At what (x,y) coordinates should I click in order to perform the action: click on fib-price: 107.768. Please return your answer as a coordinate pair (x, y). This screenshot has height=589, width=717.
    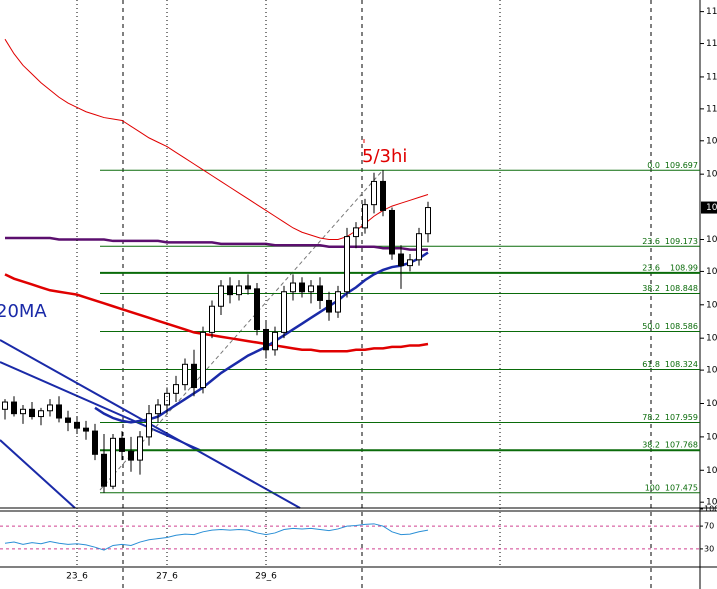
    Looking at the image, I should click on (681, 445).